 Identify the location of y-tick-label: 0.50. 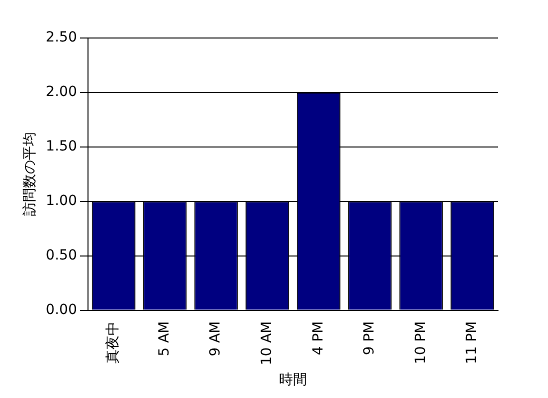
(61, 255).